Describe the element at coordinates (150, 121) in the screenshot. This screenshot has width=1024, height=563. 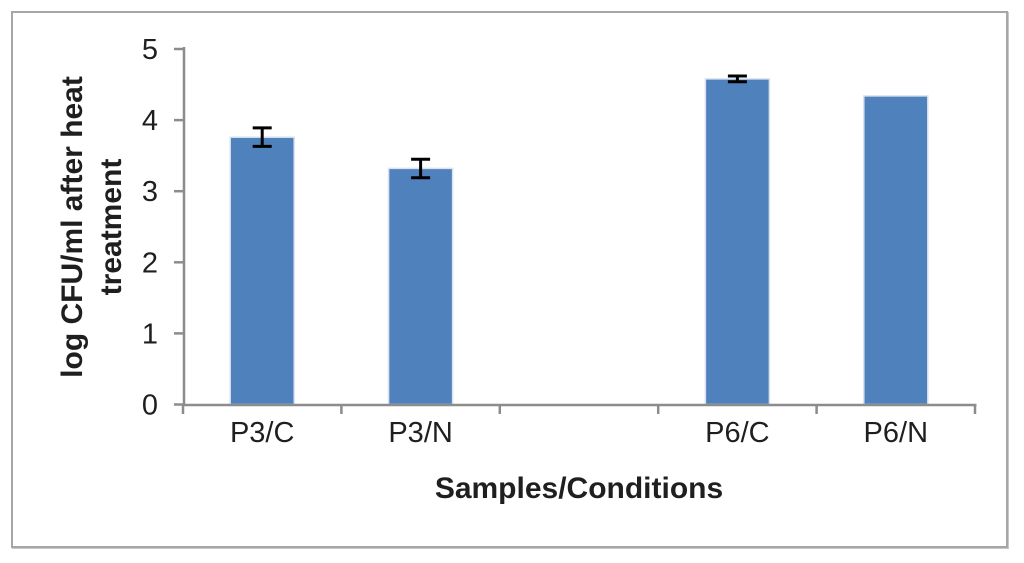
I see `y-tick-label: 4` at that location.